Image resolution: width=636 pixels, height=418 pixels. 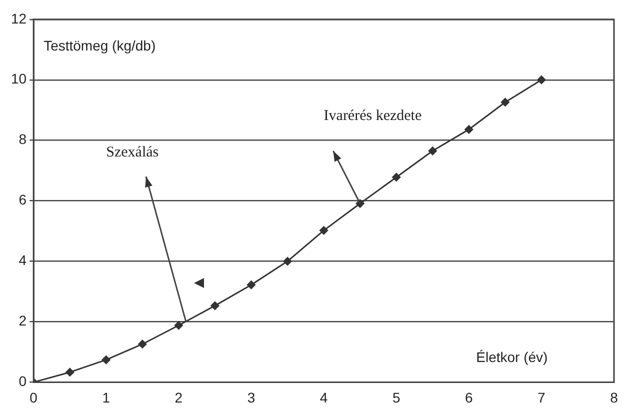 What do you see at coordinates (132, 152) in the screenshot?
I see `annotation: Szexálás` at bounding box center [132, 152].